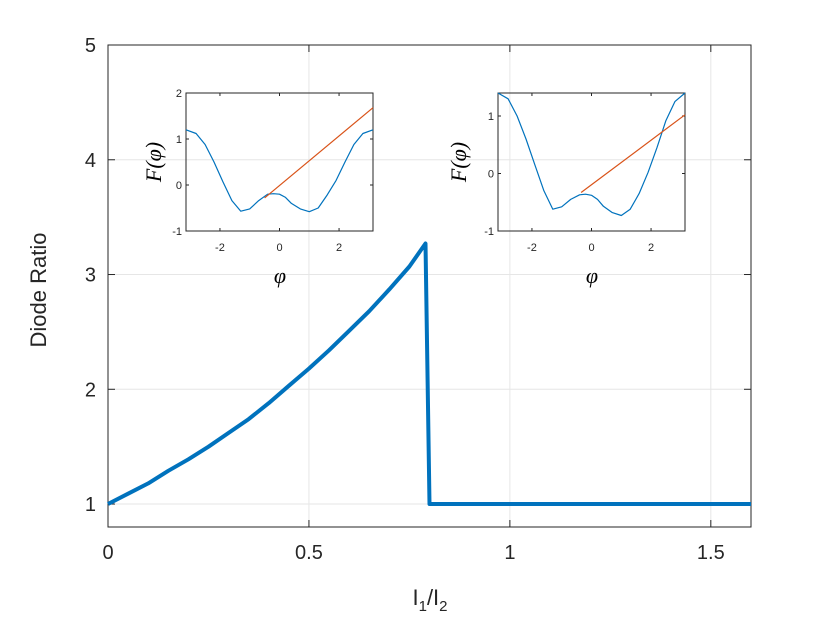  I want to click on inset1-y-tick-label-1: 0, so click(179, 186).